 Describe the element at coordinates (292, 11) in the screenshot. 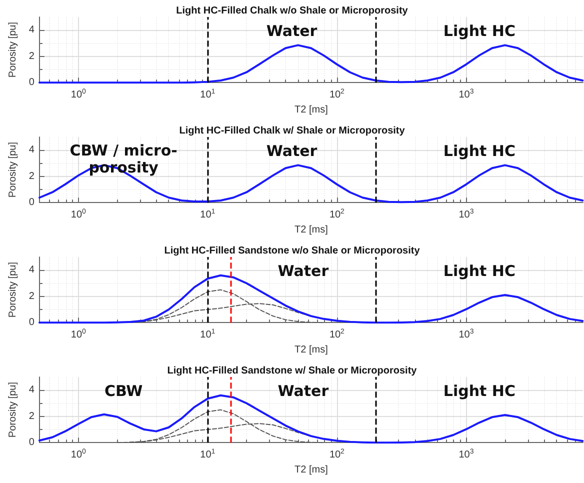

I see `chart-title: Light HC-Filled Chalk w/o Shale or Microporosity` at that location.